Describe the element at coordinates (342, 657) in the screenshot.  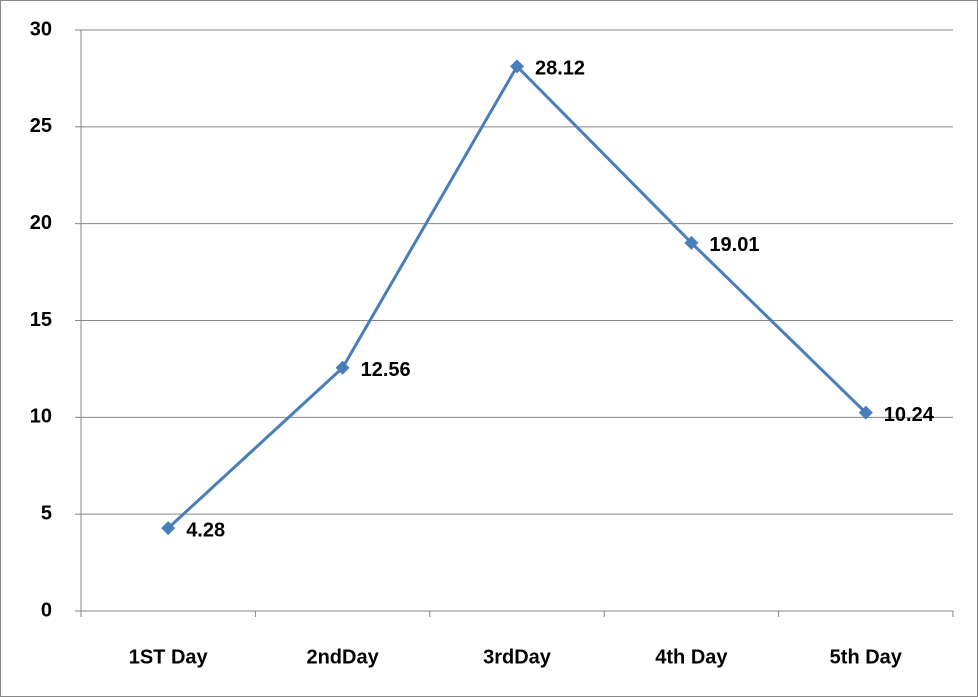
I see `x-tick-label: 2ndDay` at that location.